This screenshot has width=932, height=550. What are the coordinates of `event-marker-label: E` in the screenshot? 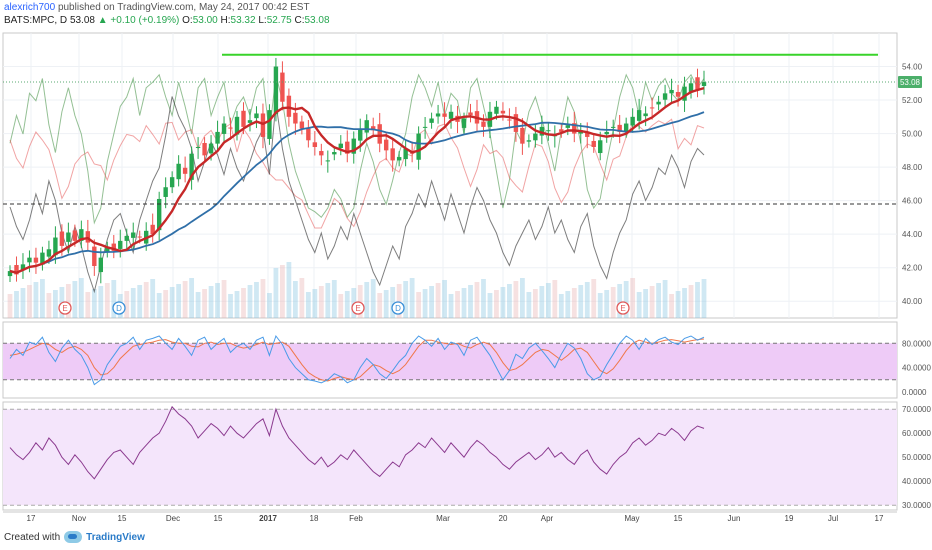 It's located at (357, 308).